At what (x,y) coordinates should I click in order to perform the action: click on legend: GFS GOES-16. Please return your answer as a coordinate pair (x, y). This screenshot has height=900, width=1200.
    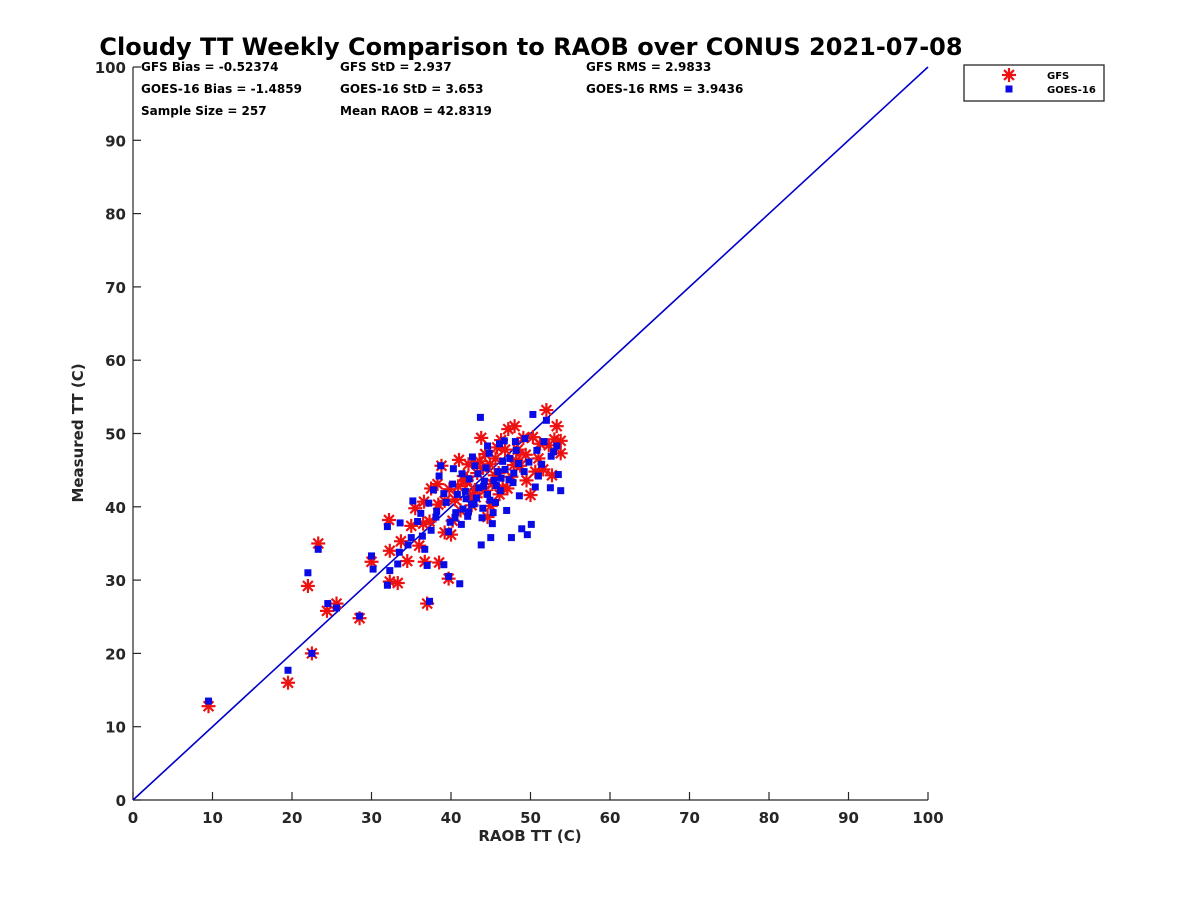
    Looking at the image, I should click on (1034, 83).